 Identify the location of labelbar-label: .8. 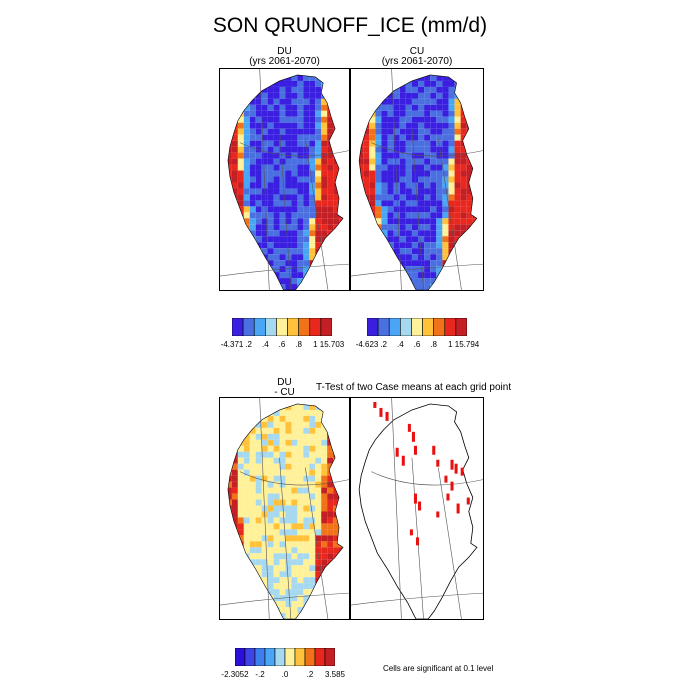
(298, 344).